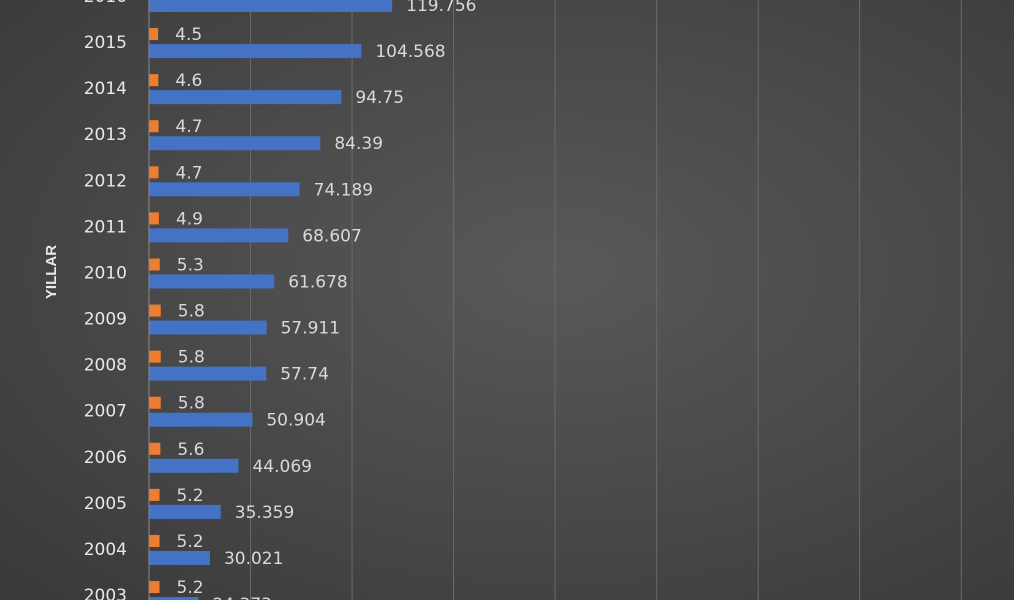 This screenshot has width=1014, height=600. I want to click on y-tick-label: 2011, so click(105, 227).